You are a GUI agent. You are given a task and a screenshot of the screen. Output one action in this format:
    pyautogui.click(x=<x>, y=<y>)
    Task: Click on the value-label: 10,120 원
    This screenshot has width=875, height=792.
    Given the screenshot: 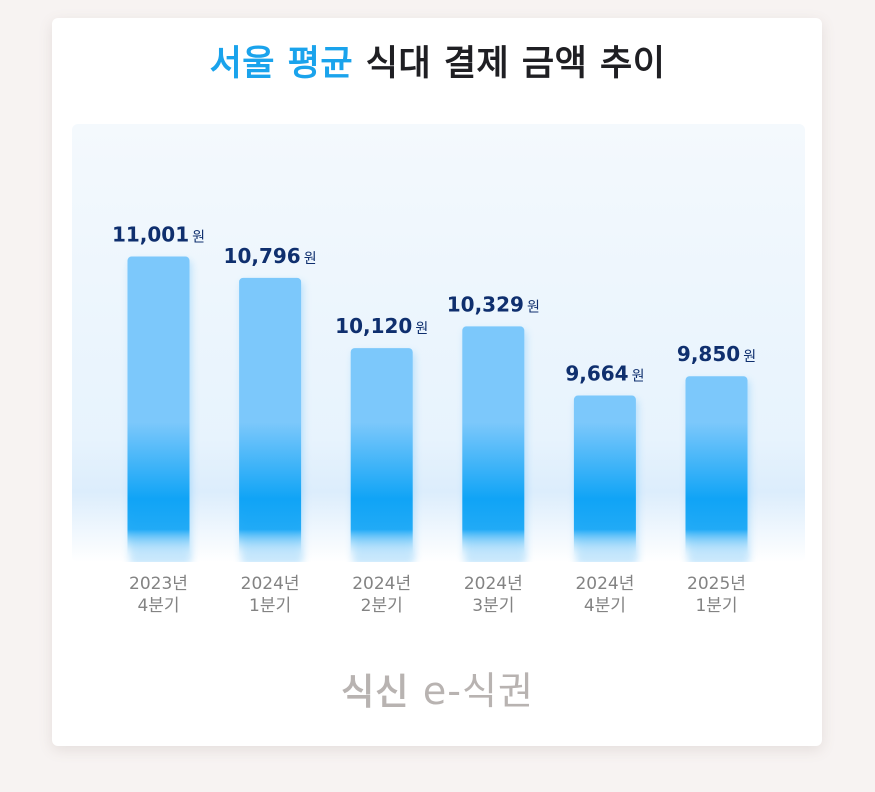 What is the action you would take?
    pyautogui.click(x=381, y=326)
    